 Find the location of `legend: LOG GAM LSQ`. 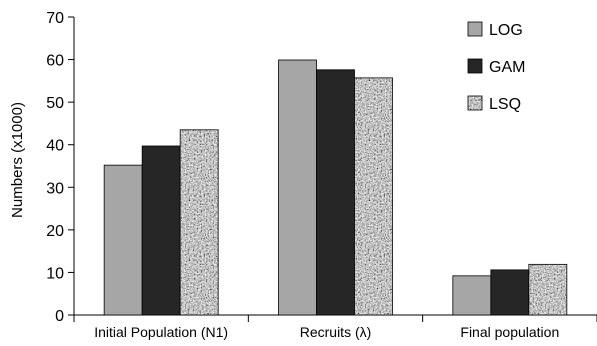

legend: LOG GAM LSQ is located at coordinates (496, 67).